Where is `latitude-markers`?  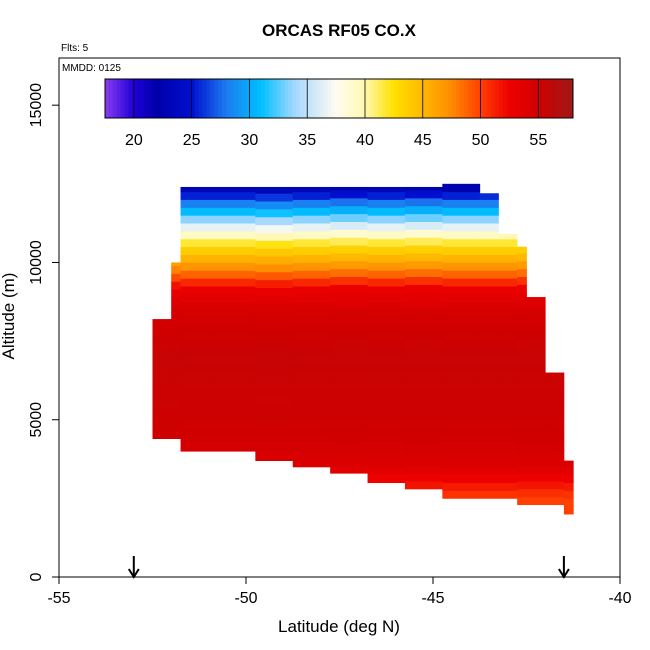 latitude-markers is located at coordinates (348, 567).